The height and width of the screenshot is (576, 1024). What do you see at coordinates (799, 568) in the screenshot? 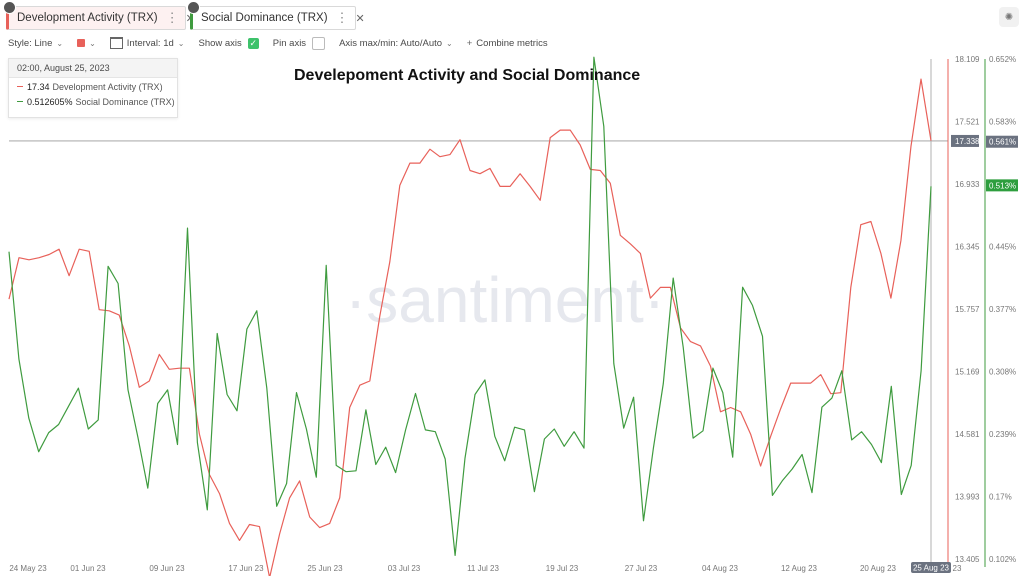
I see `x-tick-label: 12 Aug 23` at bounding box center [799, 568].